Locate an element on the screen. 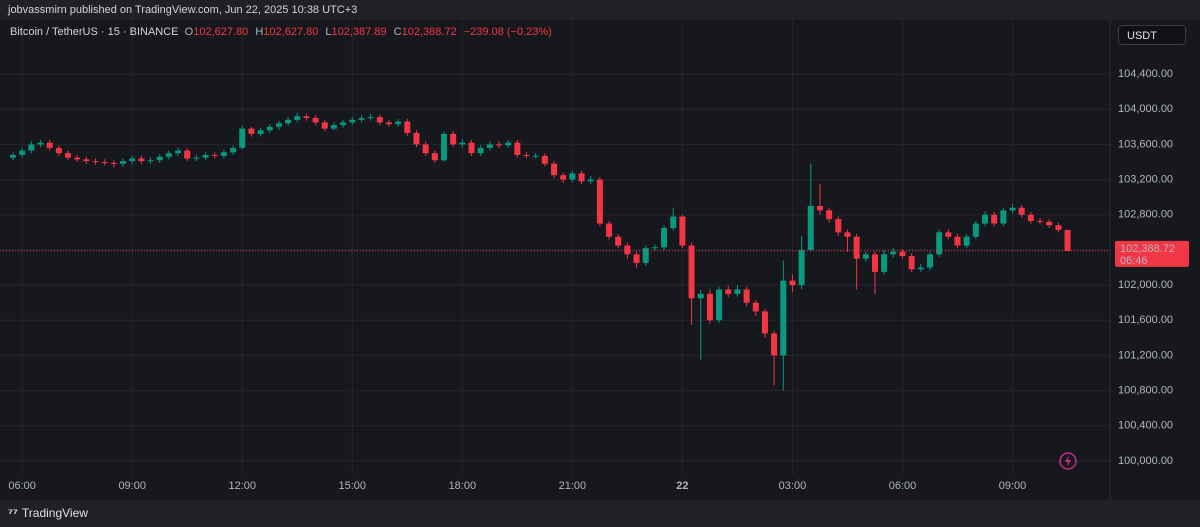  y-tick-label: 102,000.00 is located at coordinates (1145, 285).